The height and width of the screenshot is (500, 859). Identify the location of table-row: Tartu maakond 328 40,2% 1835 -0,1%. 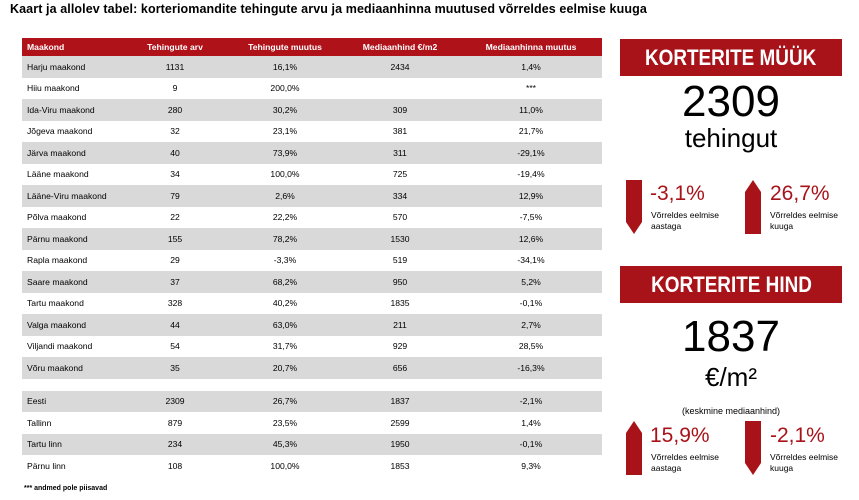
(312, 304).